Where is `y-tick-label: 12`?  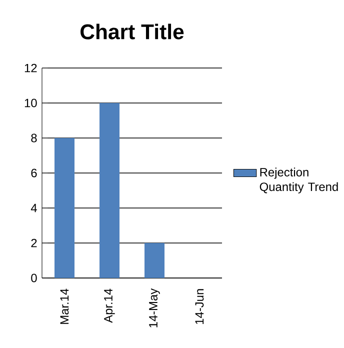
y-tick-label: 12 is located at coordinates (30, 68).